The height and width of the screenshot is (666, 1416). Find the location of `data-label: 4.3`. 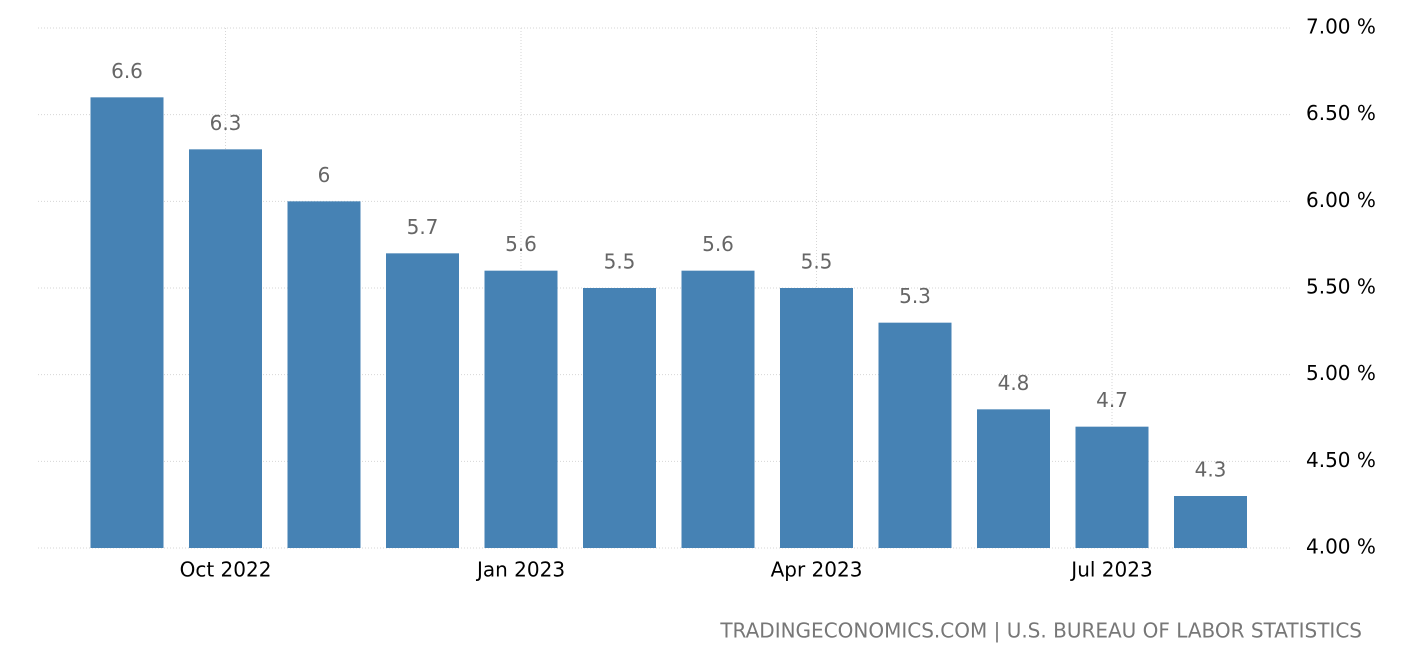

data-label: 4.3 is located at coordinates (1211, 470).